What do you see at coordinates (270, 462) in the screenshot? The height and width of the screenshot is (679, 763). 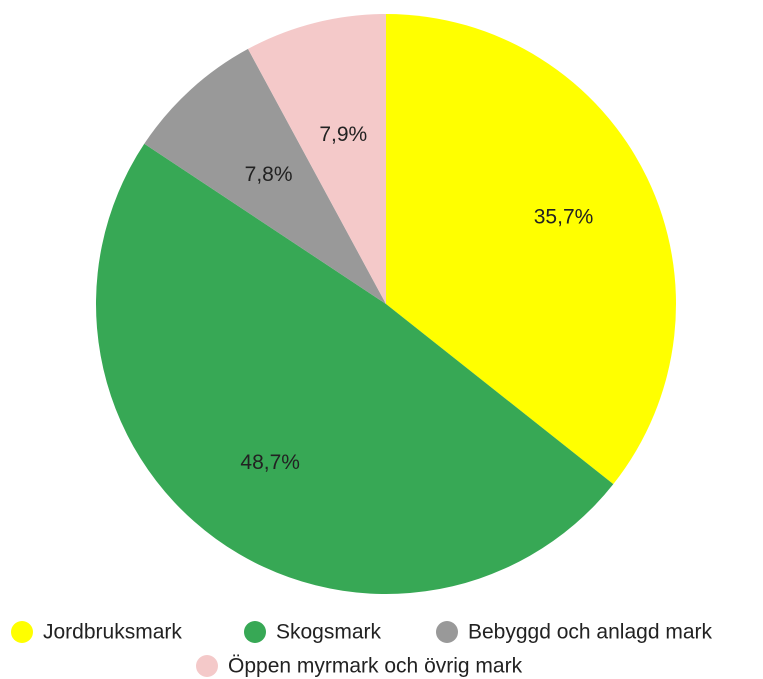 I see `data-label: 48,7%` at bounding box center [270, 462].